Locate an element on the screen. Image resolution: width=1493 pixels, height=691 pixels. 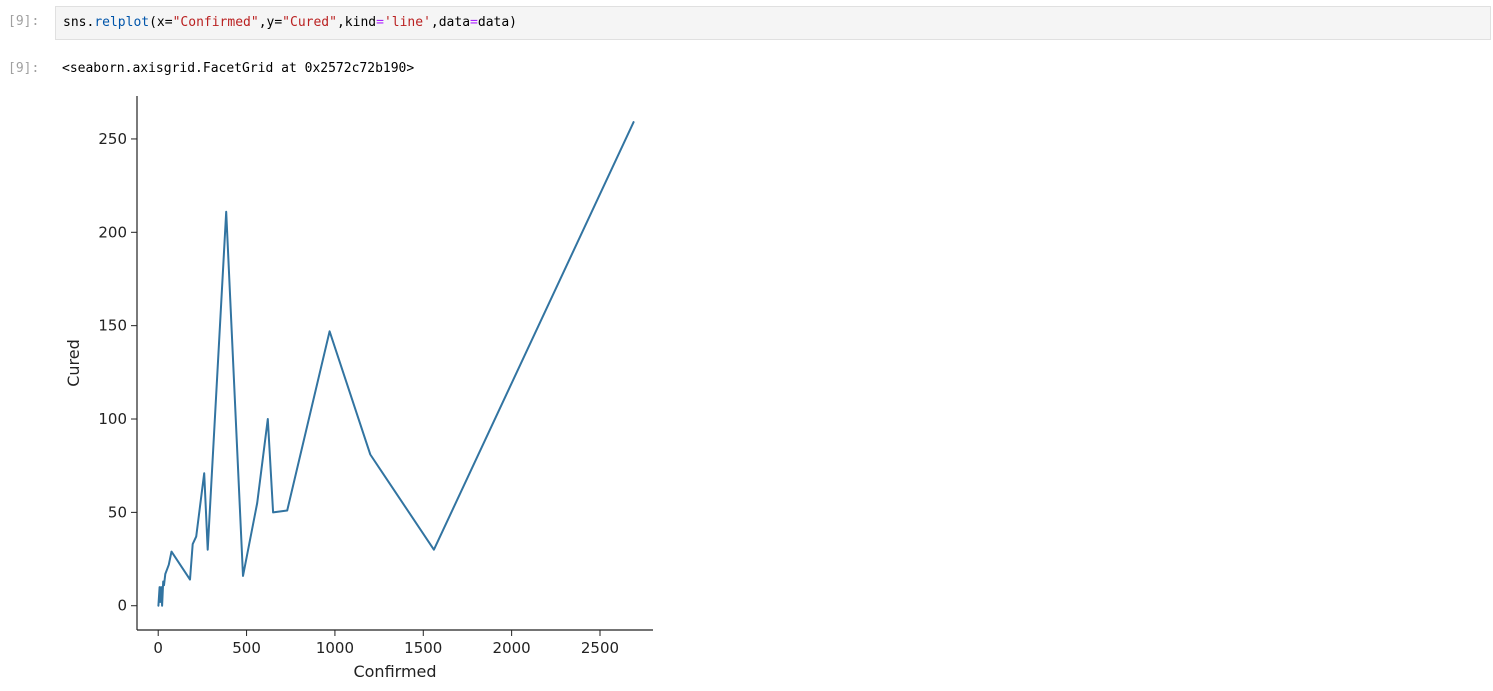
code-token-string: "Cured" is located at coordinates (309, 22).